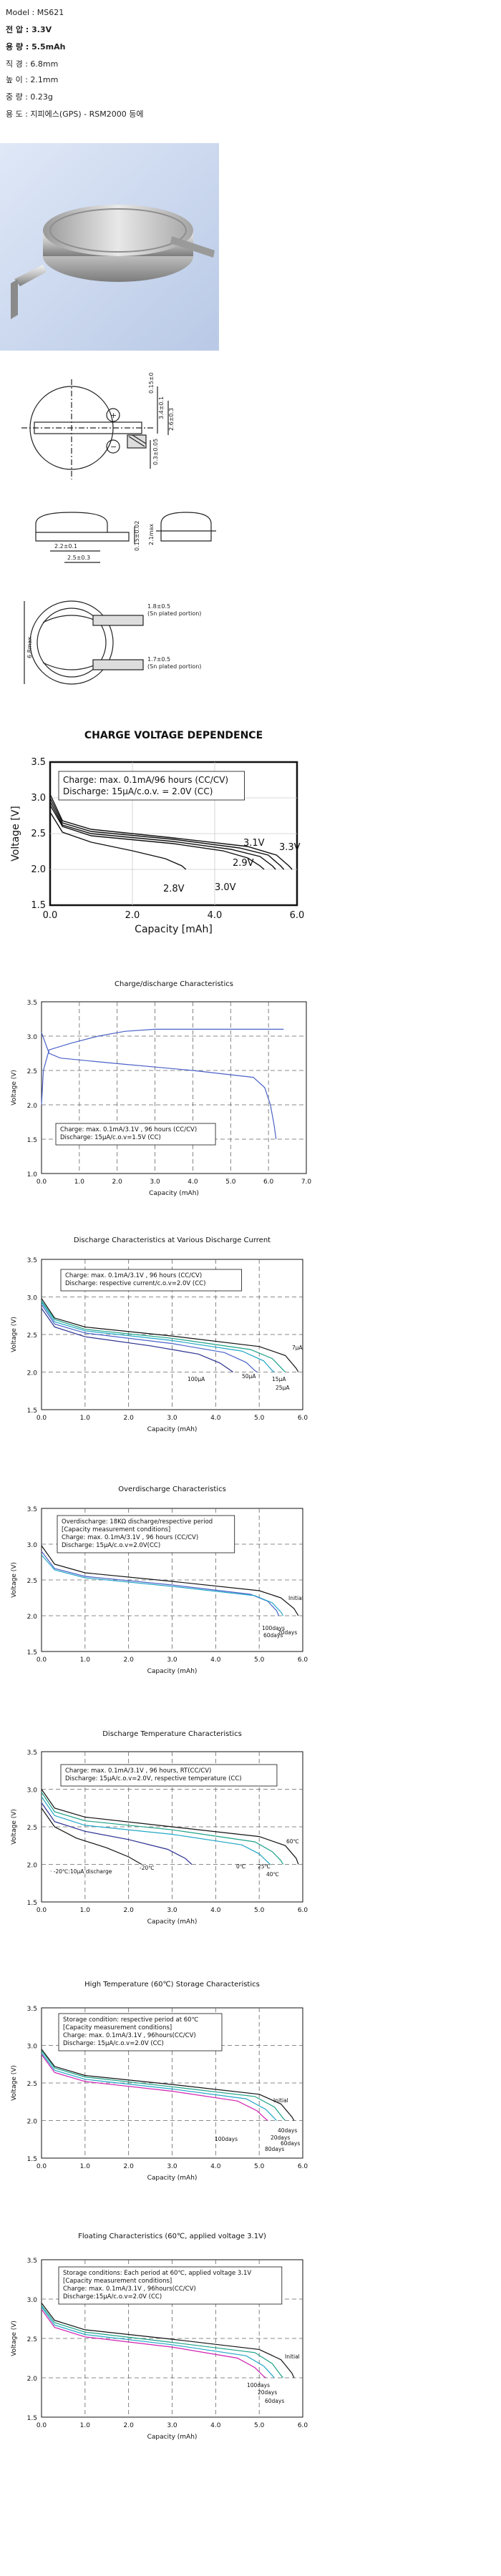 Image resolution: width=501 pixels, height=2576 pixels. What do you see at coordinates (110, 1137) in the screenshot?
I see `legend-line: Discharge: 15µA/c.o.v=1.5V (CC)` at bounding box center [110, 1137].